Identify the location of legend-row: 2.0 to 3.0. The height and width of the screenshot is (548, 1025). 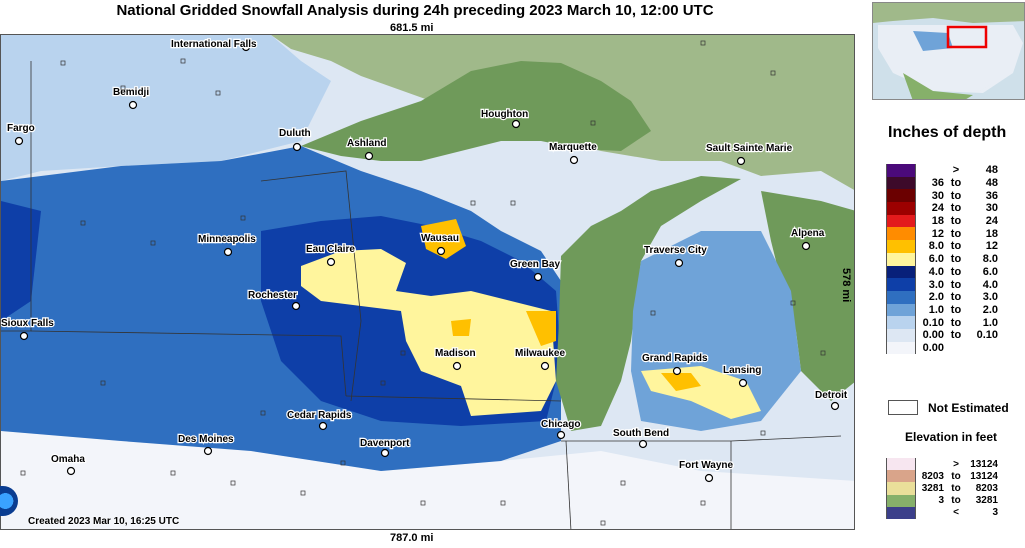
(942, 297).